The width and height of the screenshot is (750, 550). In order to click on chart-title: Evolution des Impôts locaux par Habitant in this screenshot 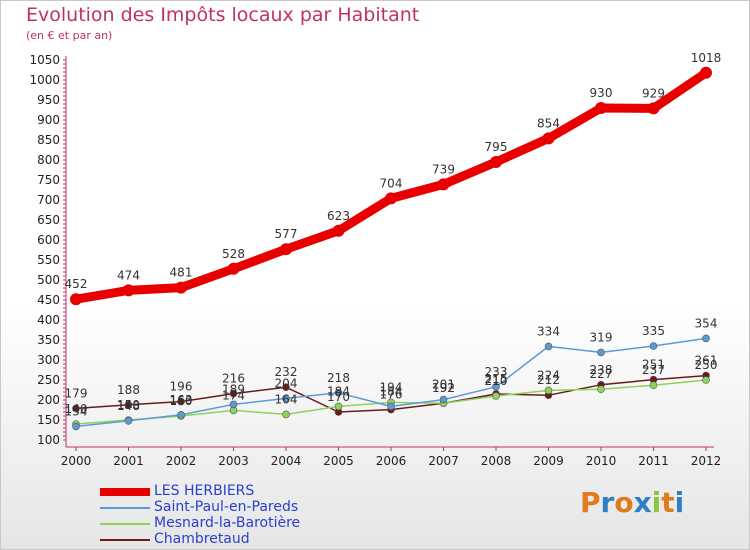, I will do `click(223, 15)`.